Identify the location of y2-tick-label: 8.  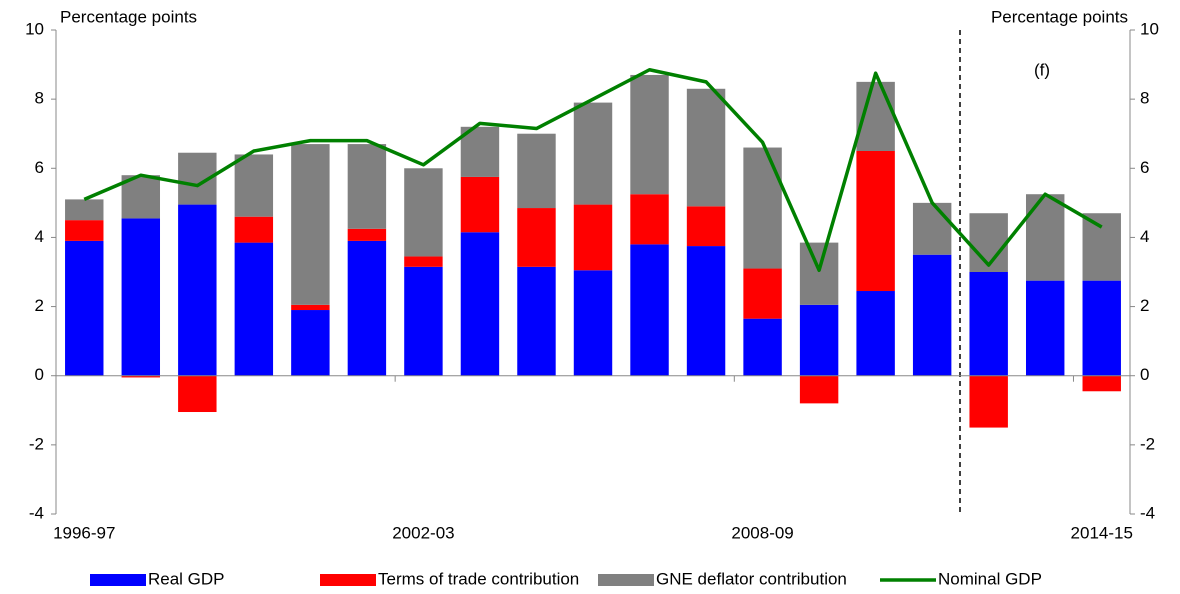
(1144, 98).